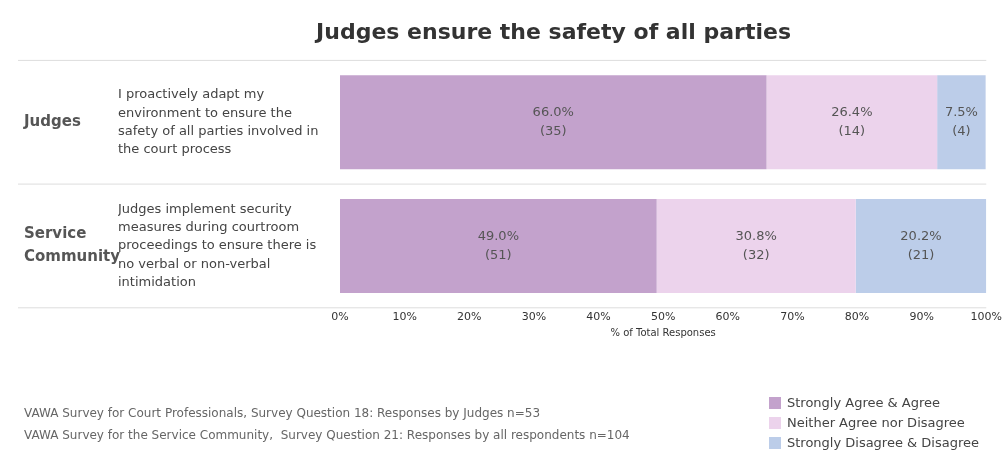 The width and height of the screenshot is (1005, 463). Describe the element at coordinates (218, 121) in the screenshot. I see `y-tick-label: I proactively adapt my environment to ensure the safety of all parties involved in the court process` at that location.